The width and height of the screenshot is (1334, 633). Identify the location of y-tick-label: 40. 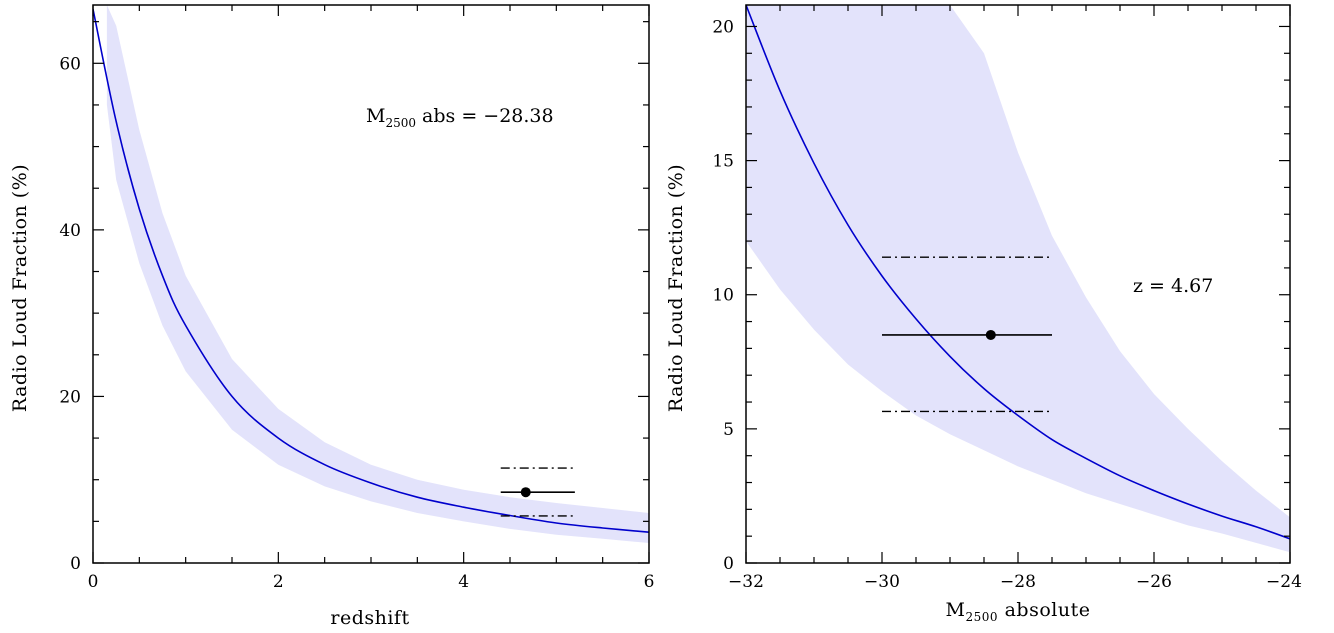
(70, 231).